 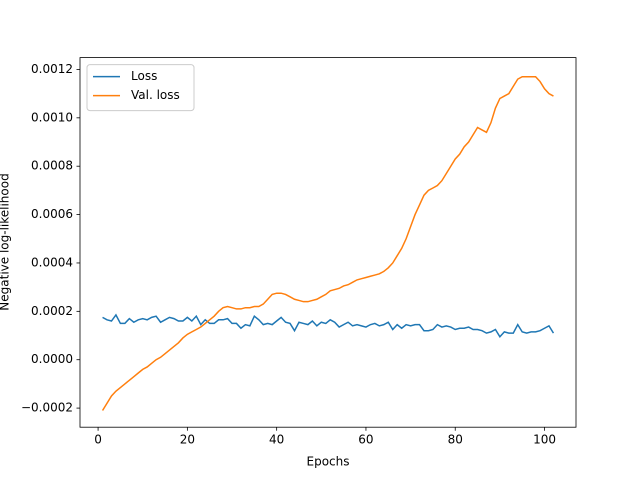 What do you see at coordinates (144, 76) in the screenshot?
I see `legend-label: Loss` at bounding box center [144, 76].